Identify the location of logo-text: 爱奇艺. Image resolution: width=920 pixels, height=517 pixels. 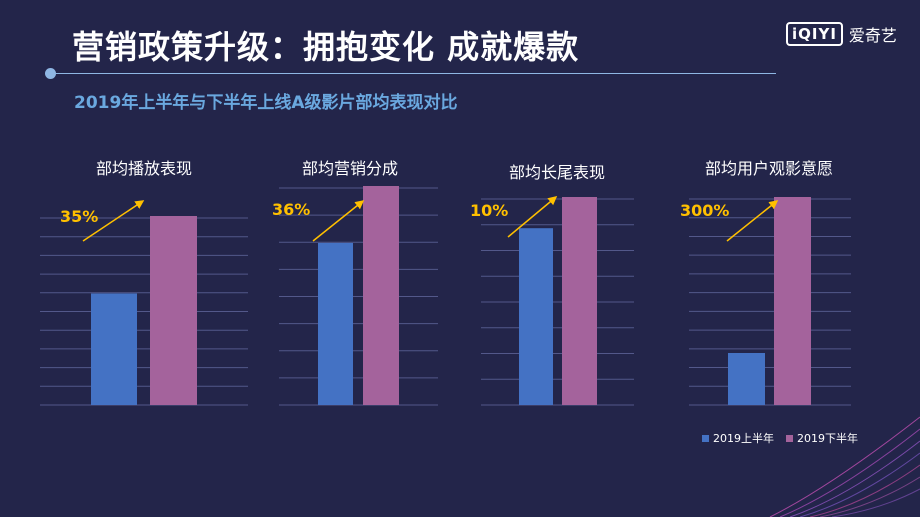
(872, 35).